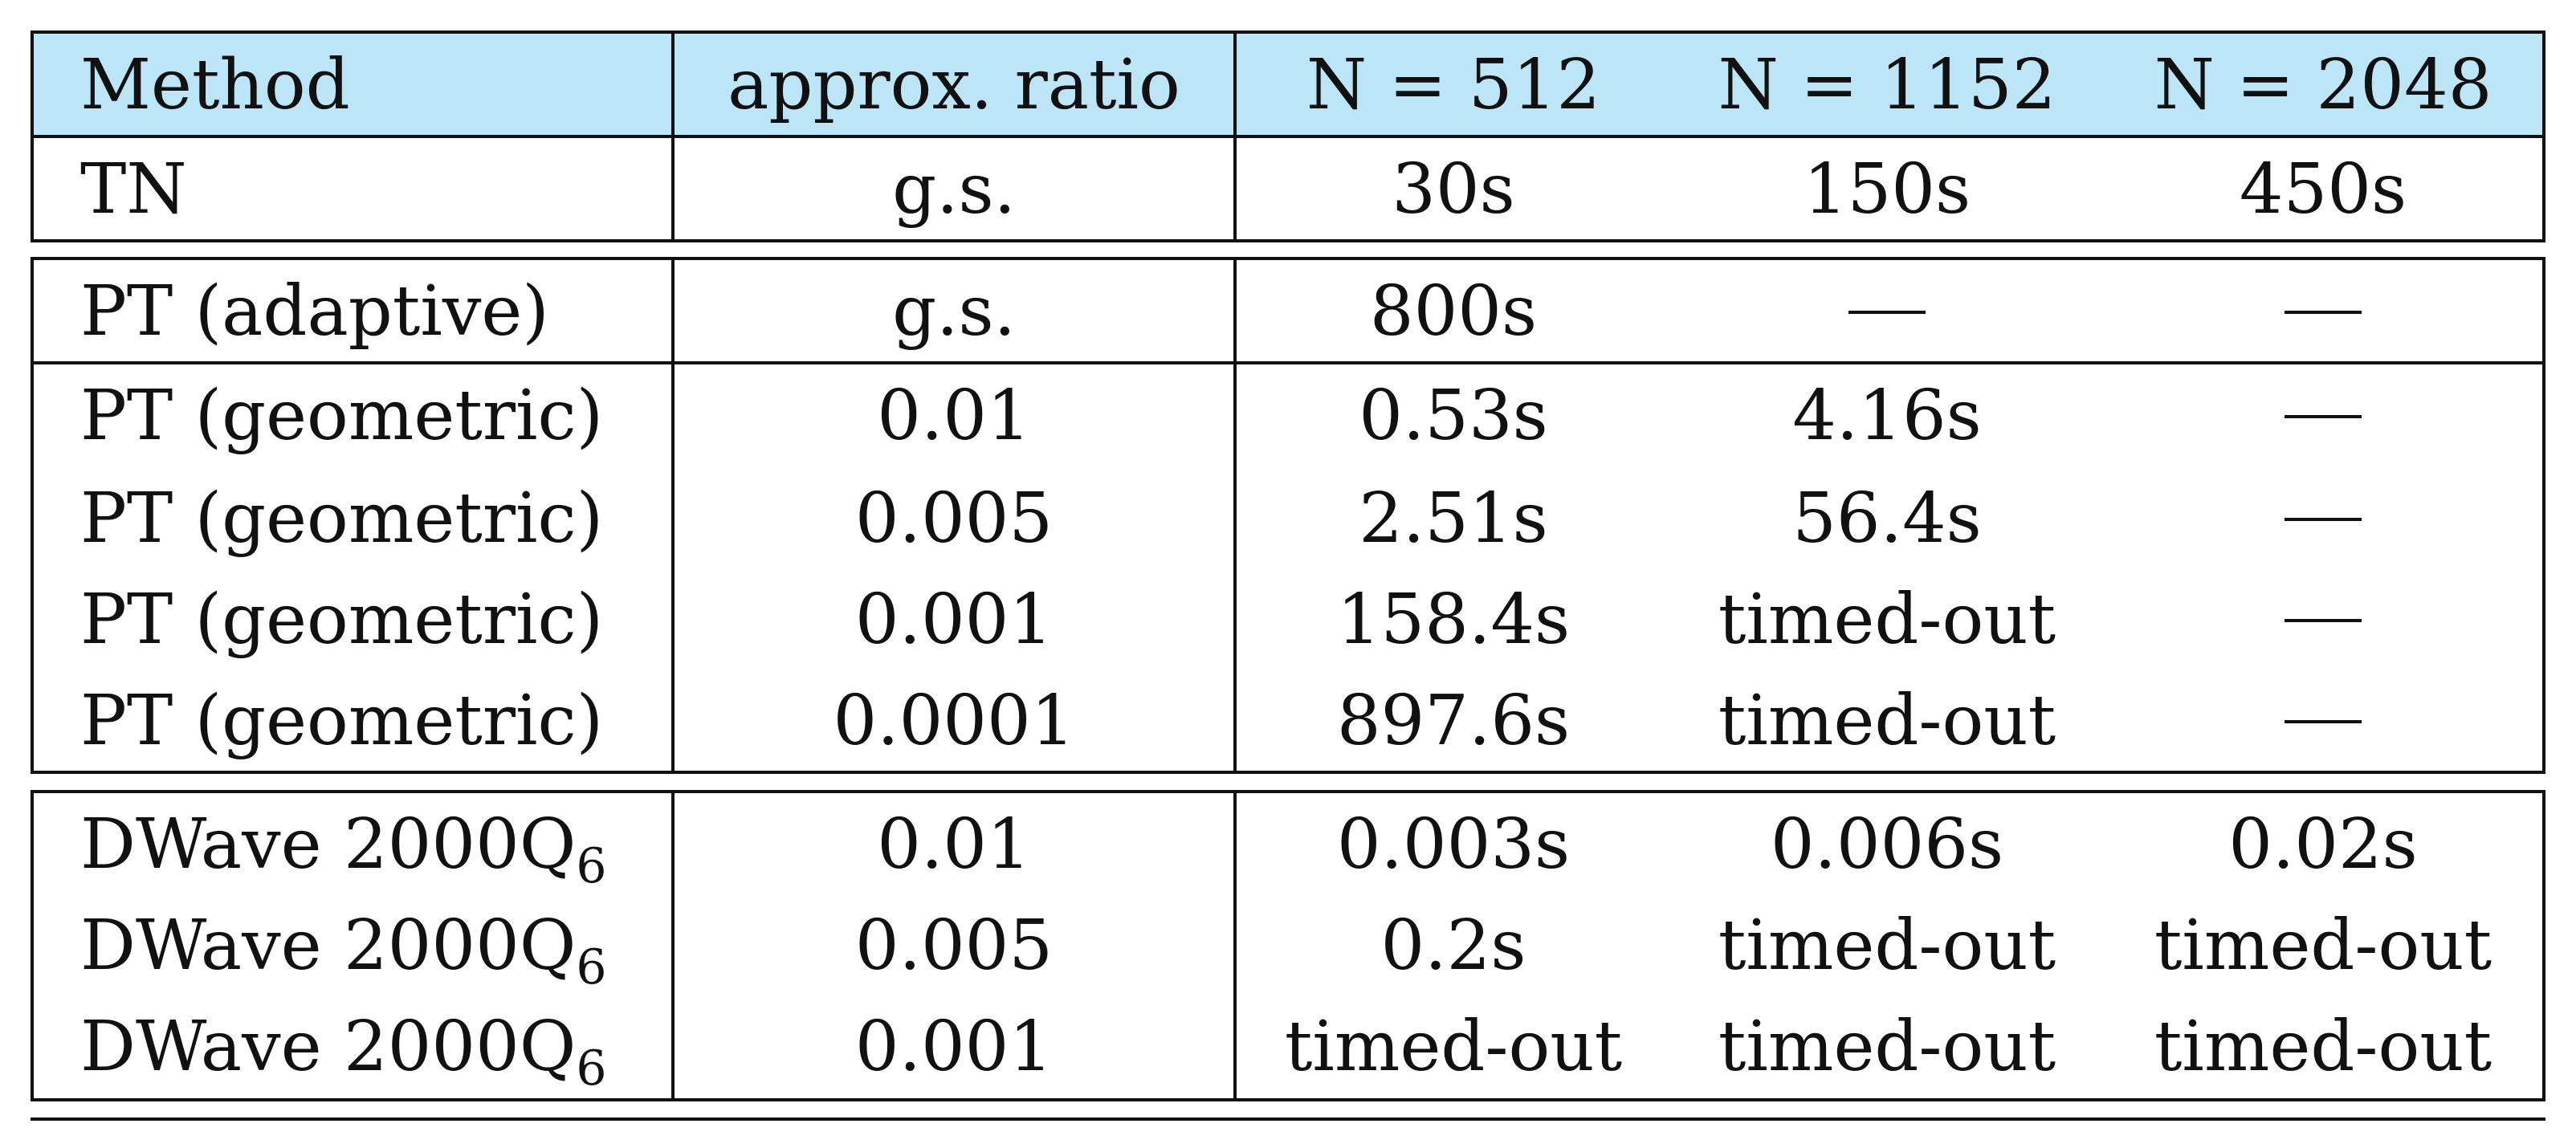 The height and width of the screenshot is (1148, 2576). Describe the element at coordinates (2323, 85) in the screenshot. I see `header-n2048: N = 2048` at that location.